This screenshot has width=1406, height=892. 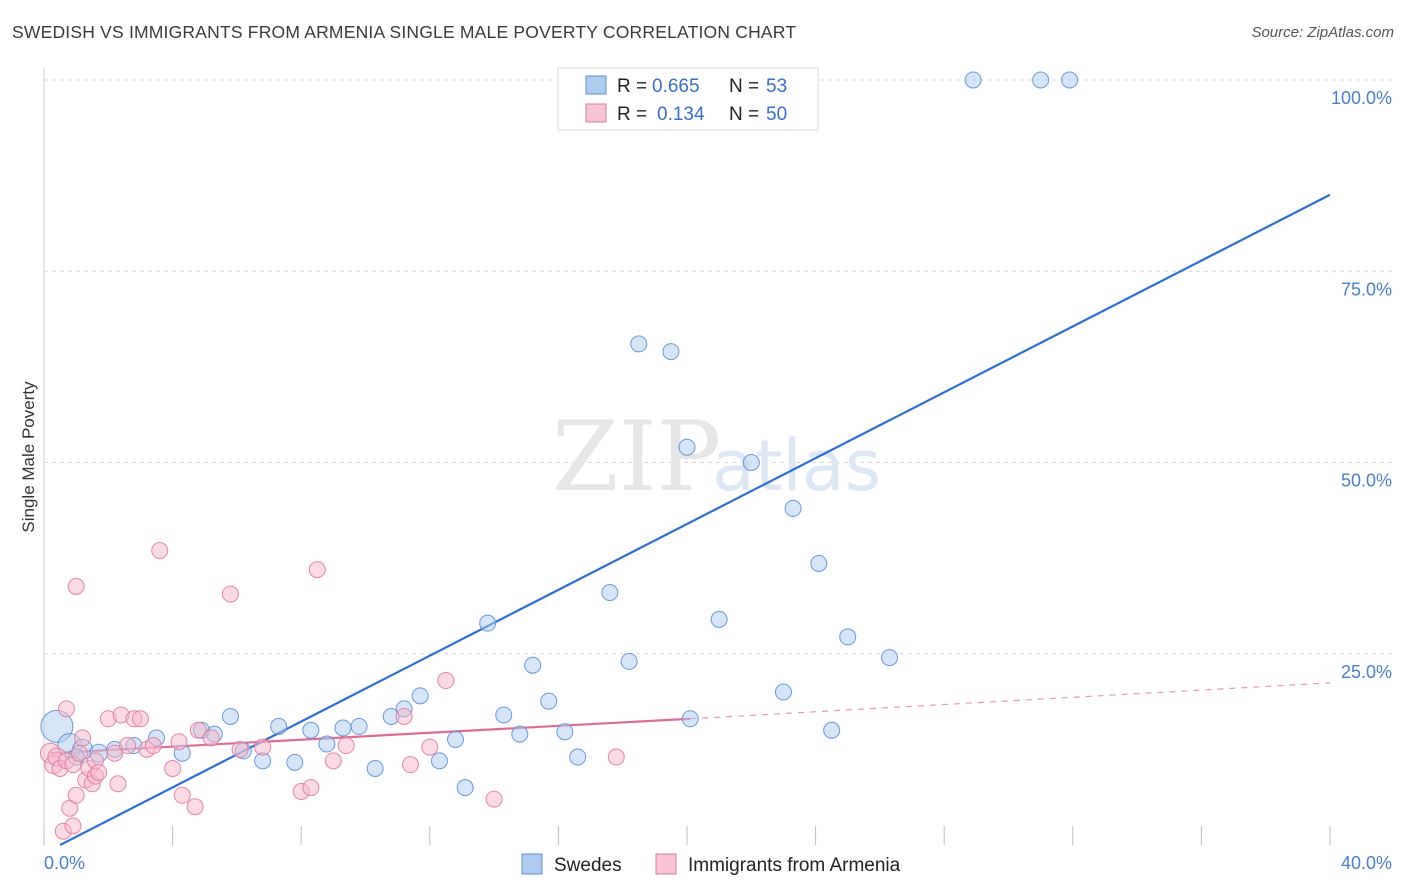 I want to click on y-axis-label: Single Male Poverty, so click(x=28, y=457).